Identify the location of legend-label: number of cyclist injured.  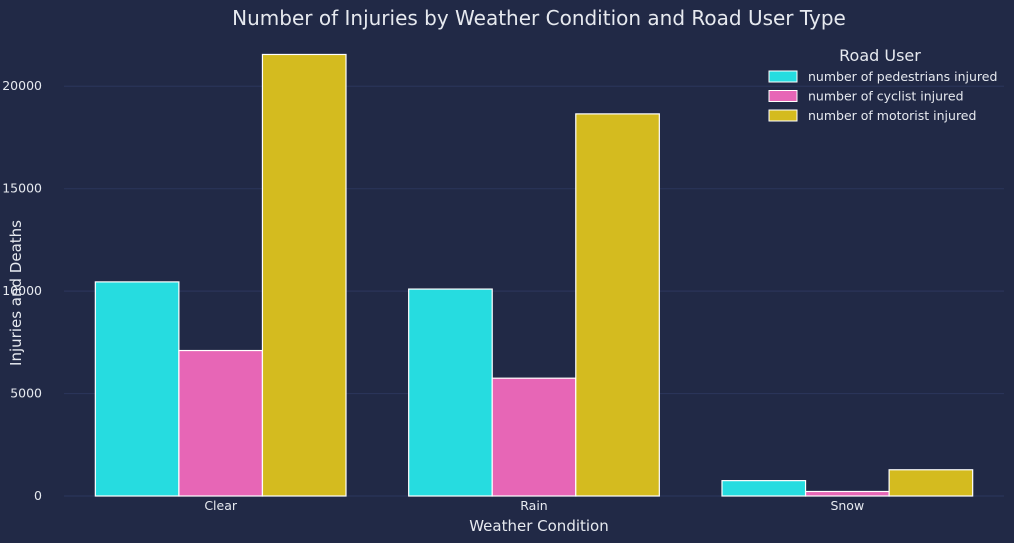
(886, 96).